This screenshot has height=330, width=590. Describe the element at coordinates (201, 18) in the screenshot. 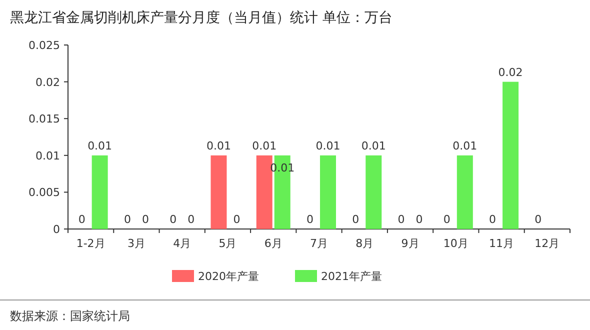

I see `chart-title: 黑龙江省金属切削机床产量分月度（当月值）统计 单位：万台` at that location.